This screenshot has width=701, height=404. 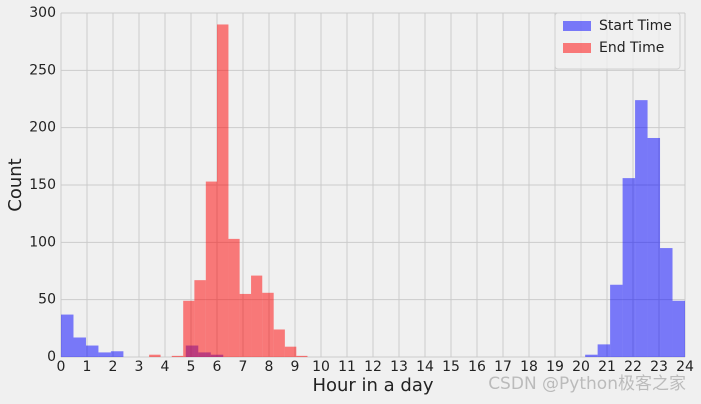 I want to click on x-tick-label: 5, so click(x=191, y=367).